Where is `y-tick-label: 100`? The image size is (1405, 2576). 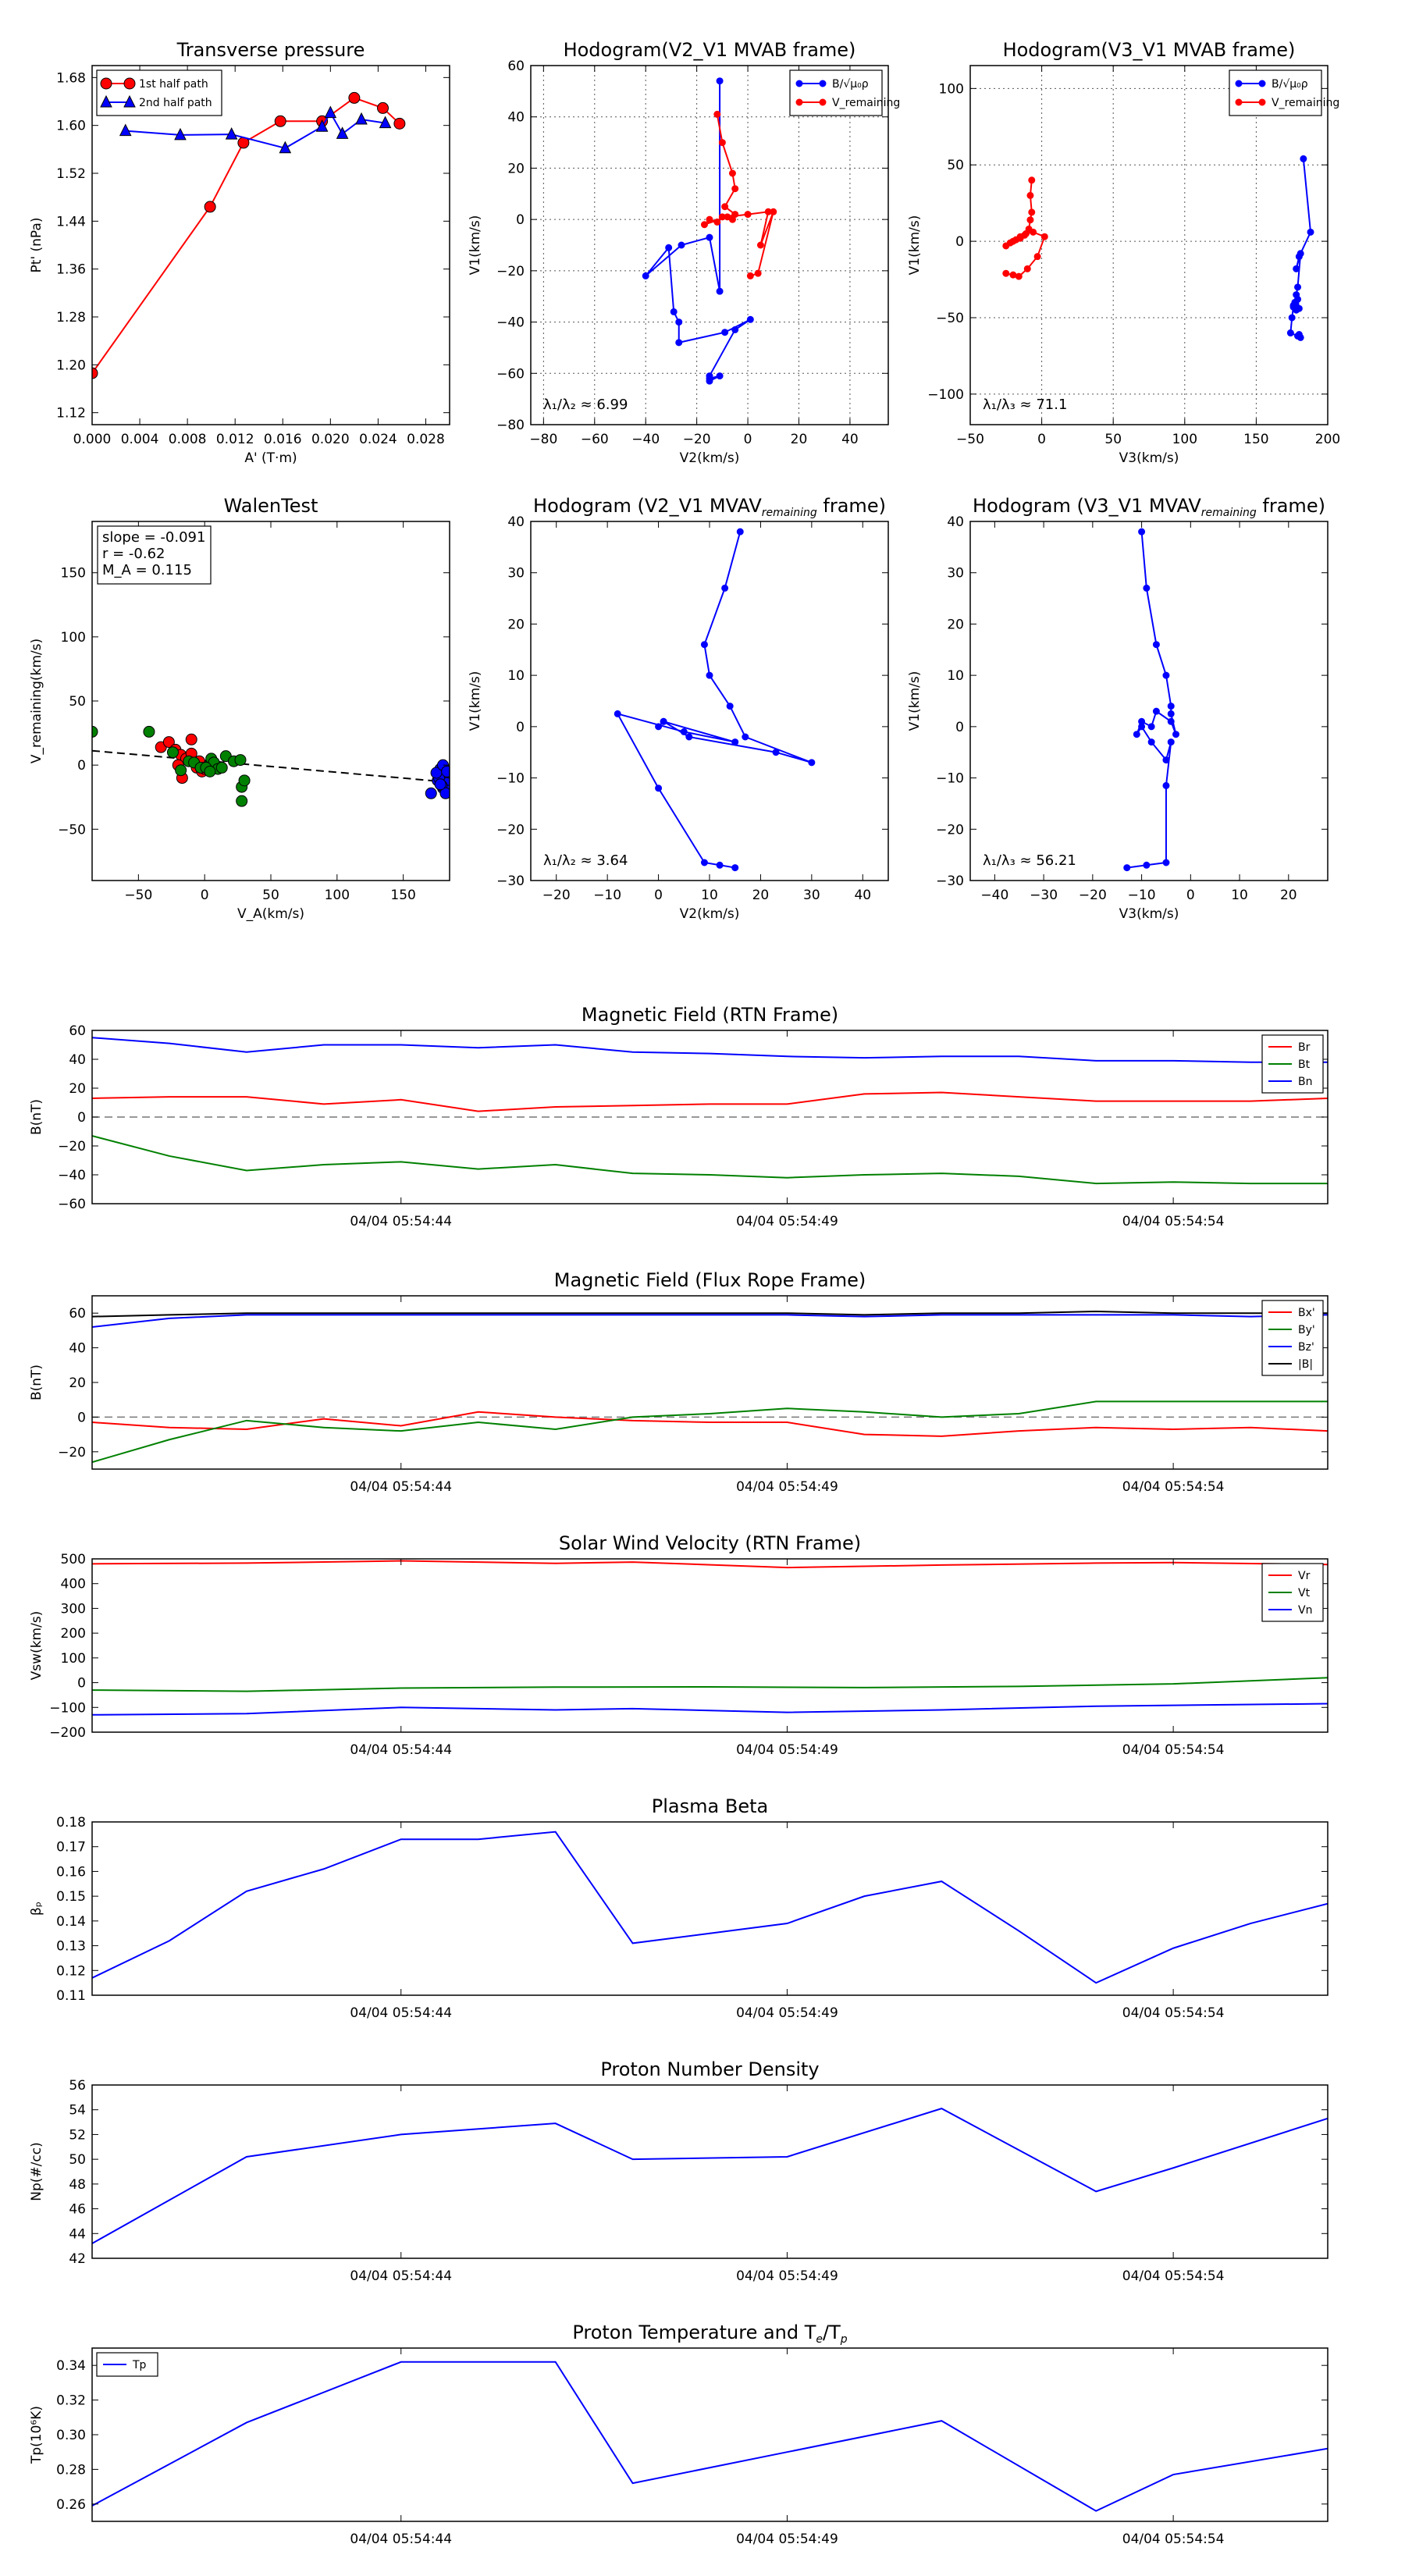
y-tick-label: 100 is located at coordinates (73, 638).